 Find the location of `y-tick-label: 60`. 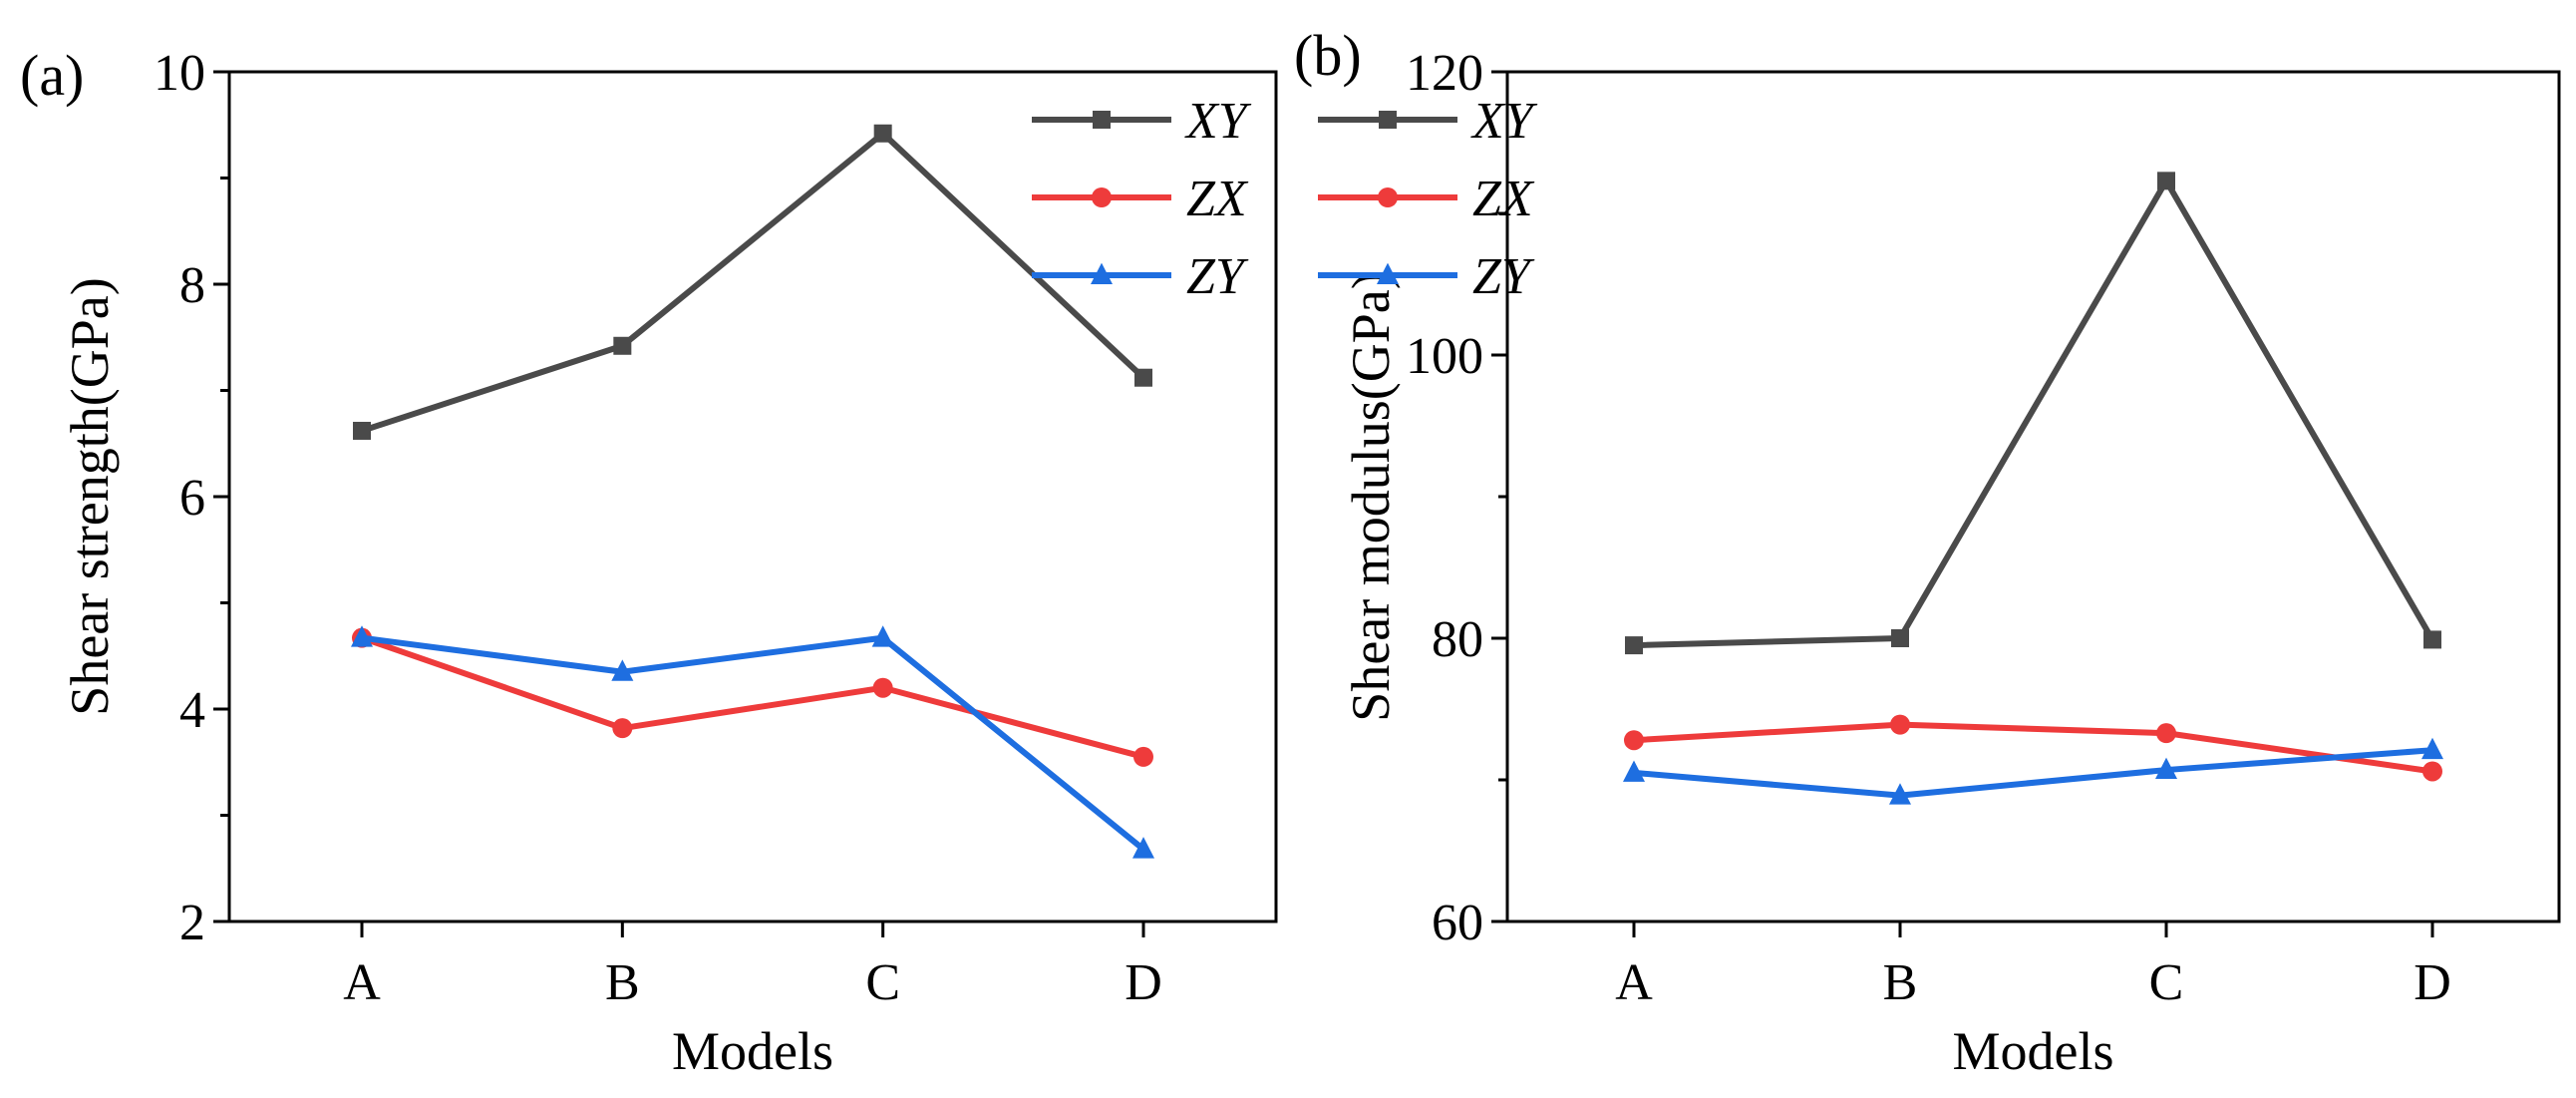

y-tick-label: 60 is located at coordinates (1457, 923).